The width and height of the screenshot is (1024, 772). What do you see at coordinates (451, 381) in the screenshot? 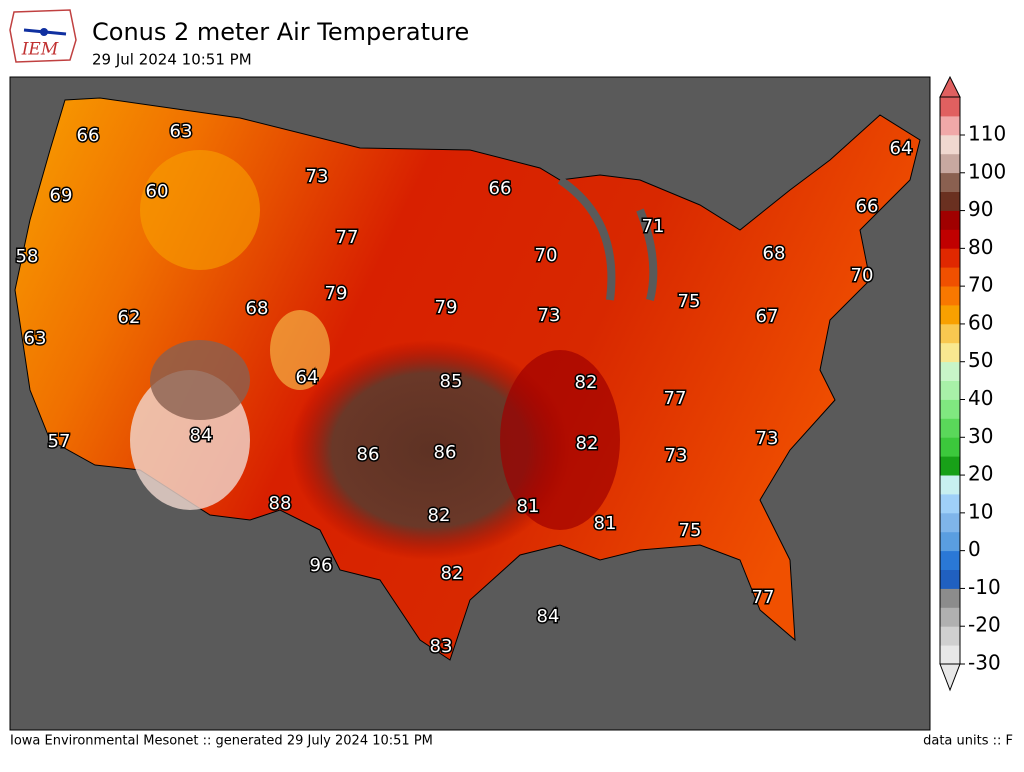
I see `temperature-label: 85` at bounding box center [451, 381].